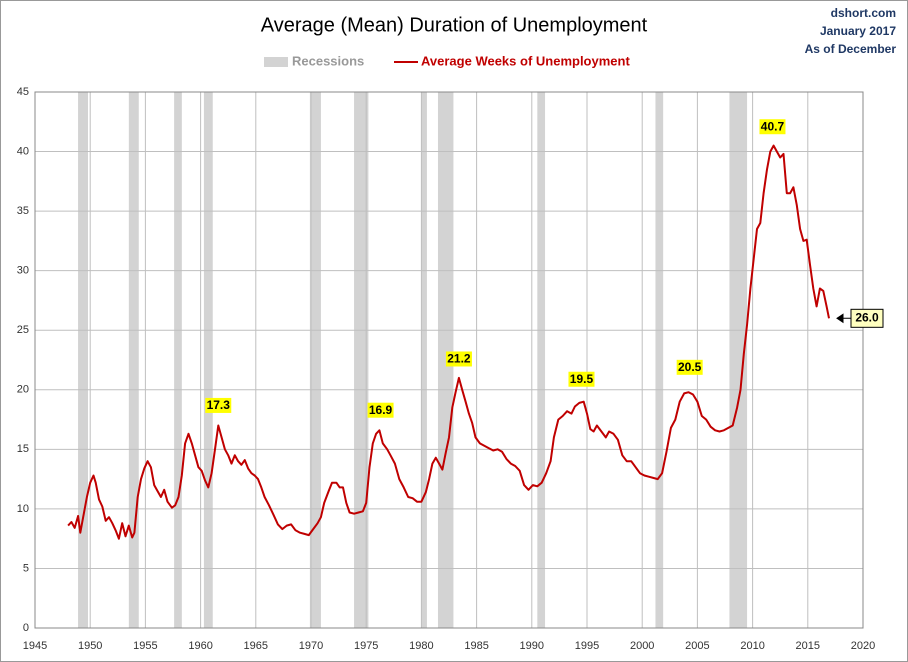 This screenshot has height=662, width=908. I want to click on y-tick-label: 15, so click(23, 449).